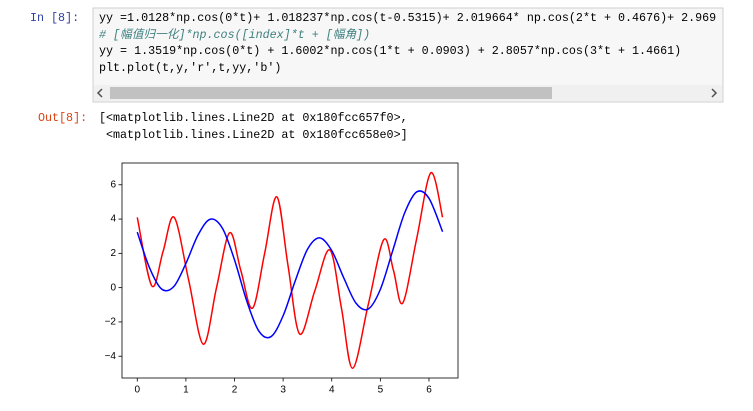 The width and height of the screenshot is (753, 411). Describe the element at coordinates (331, 93) in the screenshot. I see `scrollbar-thumb` at that location.